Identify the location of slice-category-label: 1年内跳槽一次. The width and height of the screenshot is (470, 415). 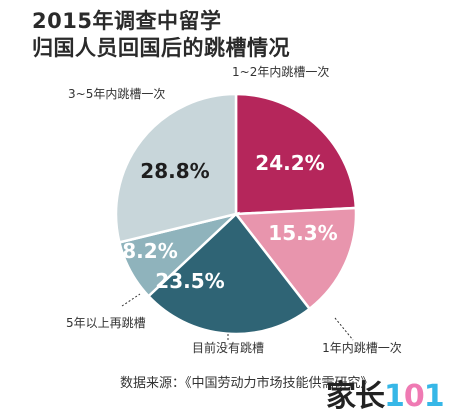
(362, 348).